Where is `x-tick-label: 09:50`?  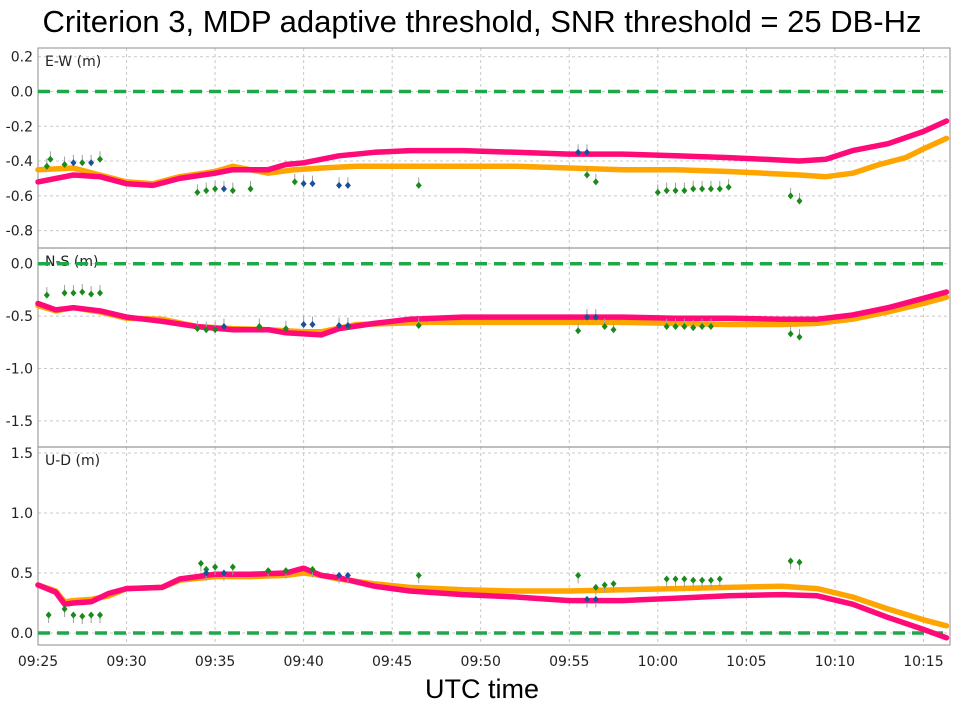
x-tick-label: 09:50 is located at coordinates (481, 662).